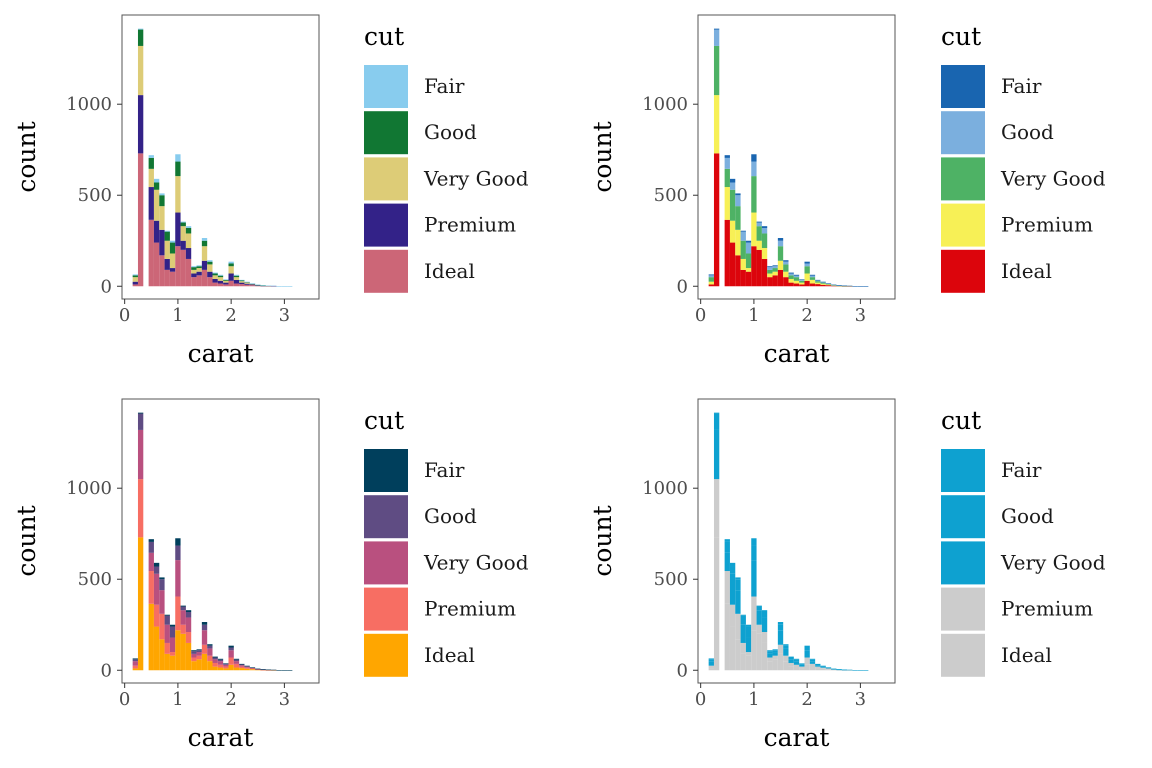 The width and height of the screenshot is (1152, 768). What do you see at coordinates (384, 36) in the screenshot?
I see `legend-title: cut` at bounding box center [384, 36].